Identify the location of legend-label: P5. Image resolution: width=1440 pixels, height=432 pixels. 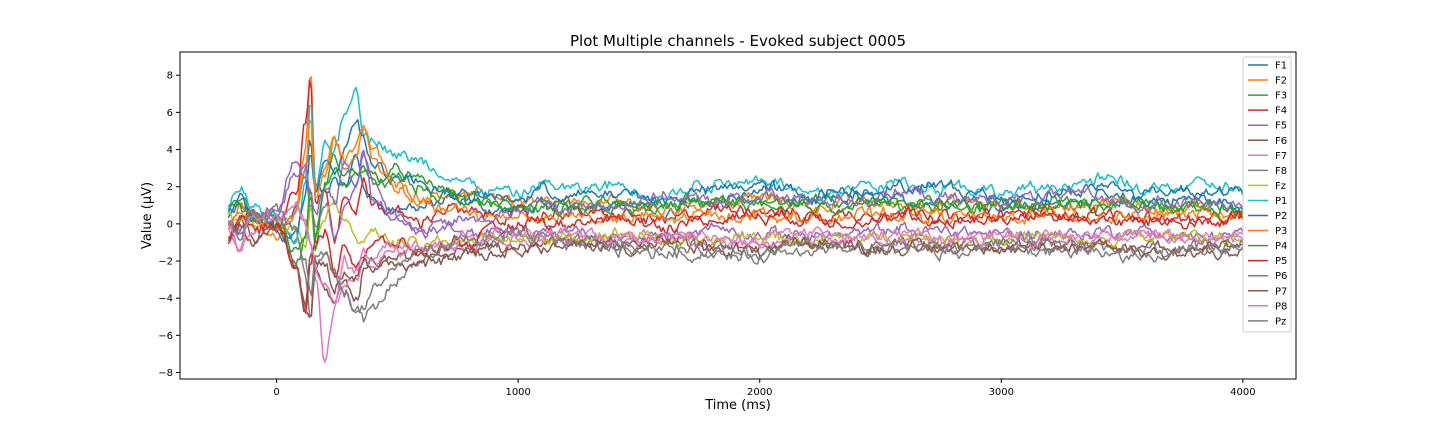
(1281, 261).